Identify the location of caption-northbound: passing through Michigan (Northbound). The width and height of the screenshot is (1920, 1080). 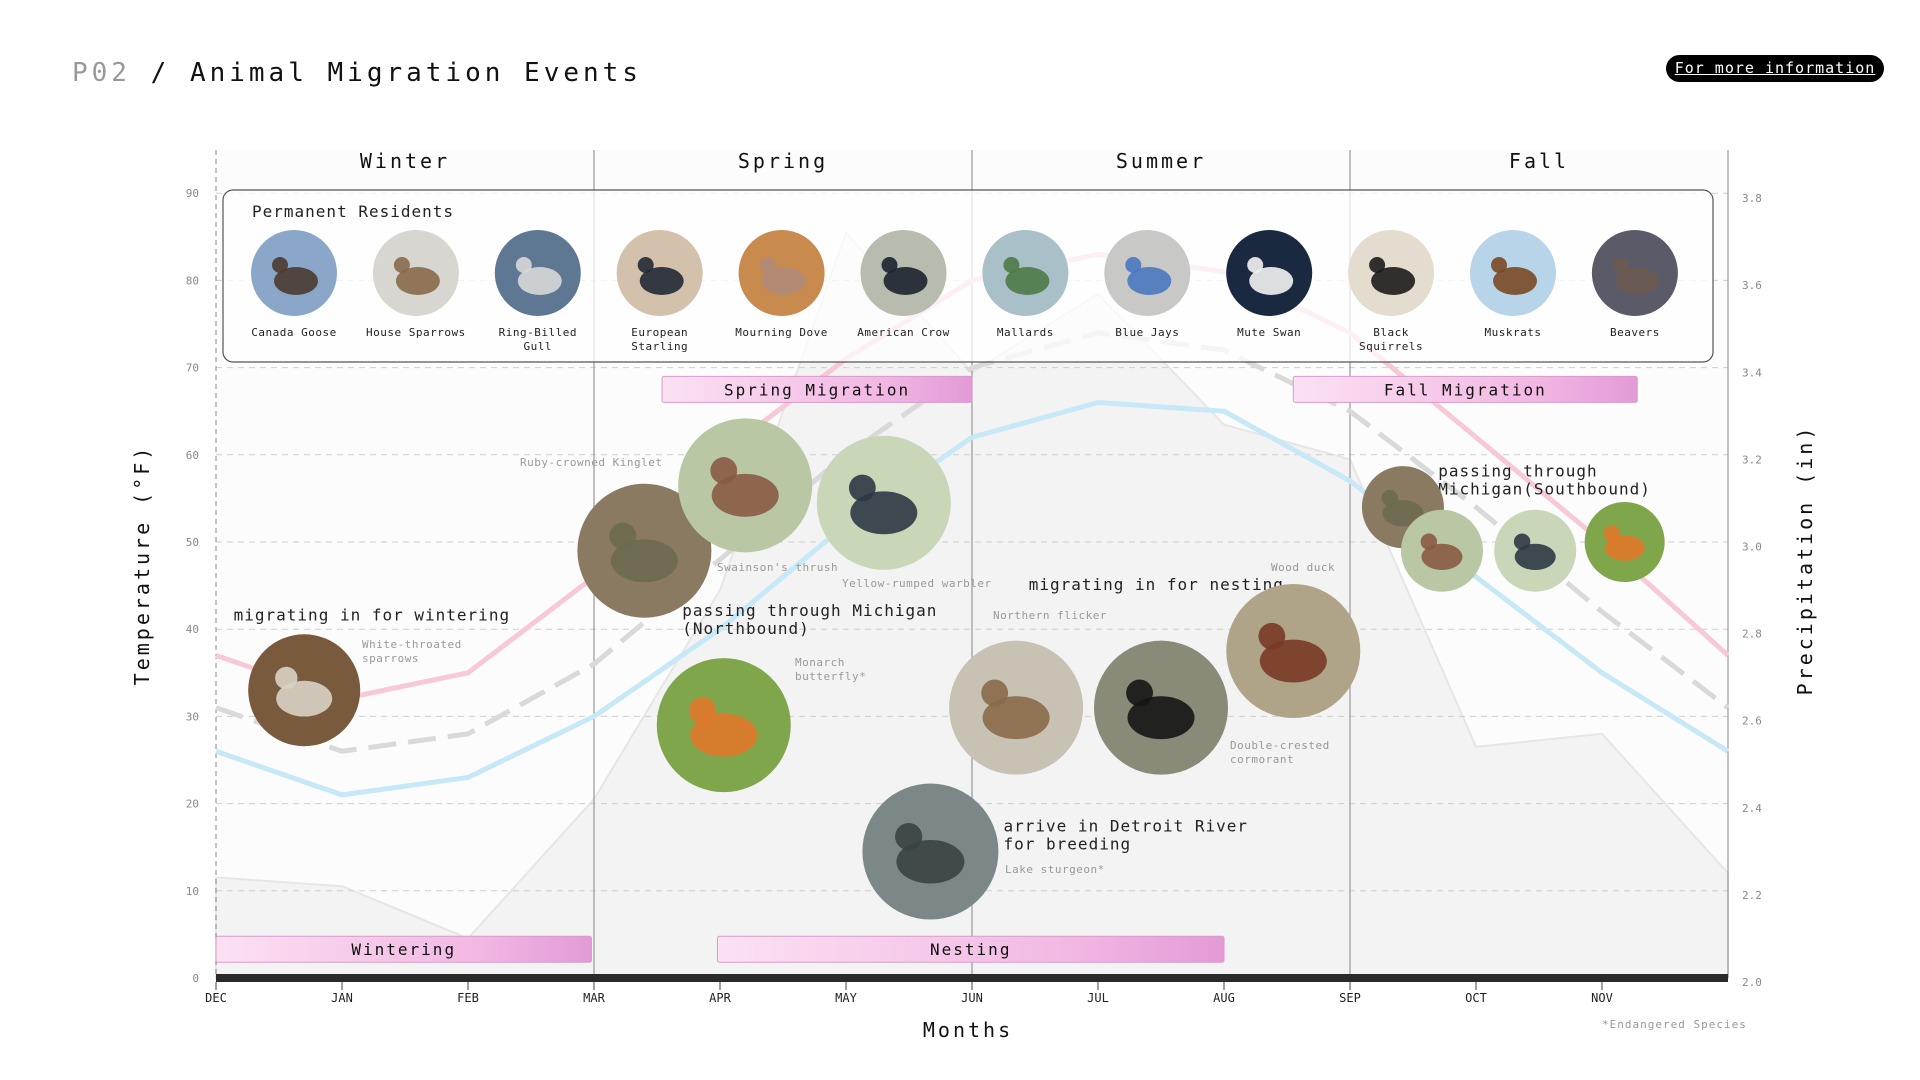
(809, 619).